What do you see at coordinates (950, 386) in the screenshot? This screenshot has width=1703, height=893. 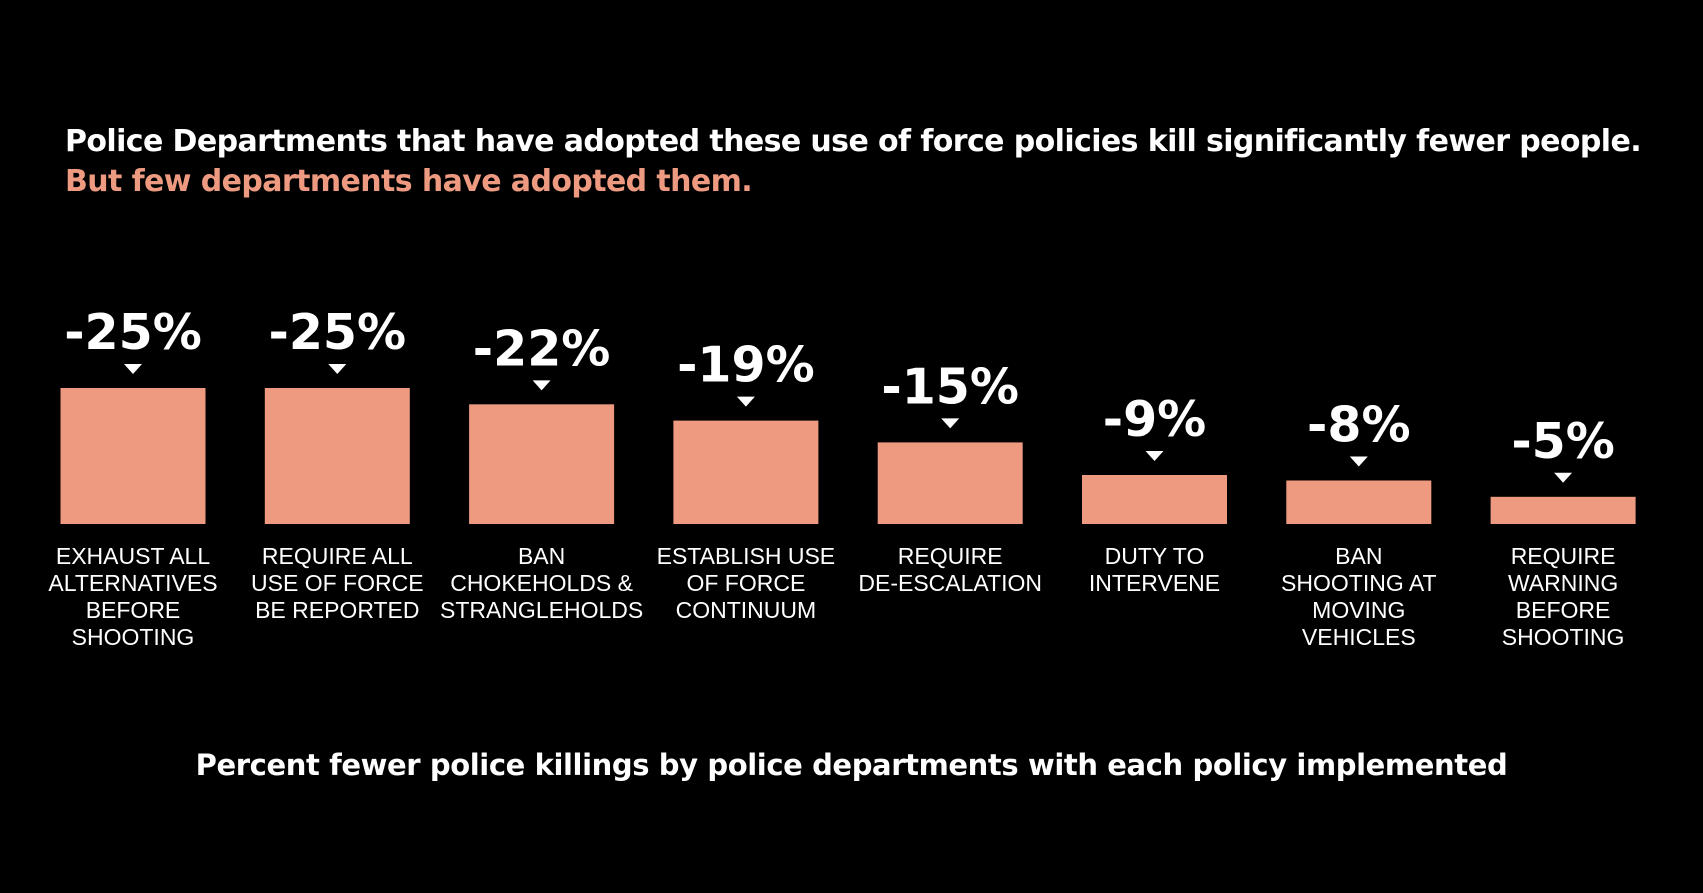 I see `value-label: -15%` at bounding box center [950, 386].